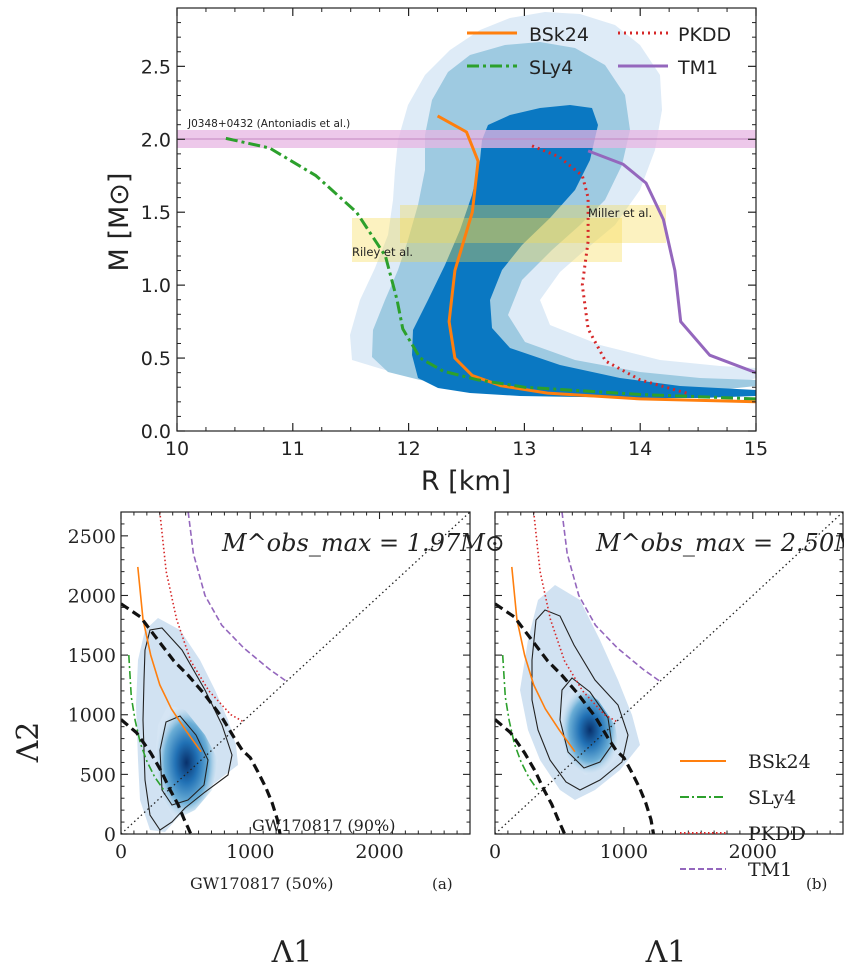  What do you see at coordinates (524, 449) in the screenshot?
I see `top-x-tick-label: 13` at bounding box center [524, 449].